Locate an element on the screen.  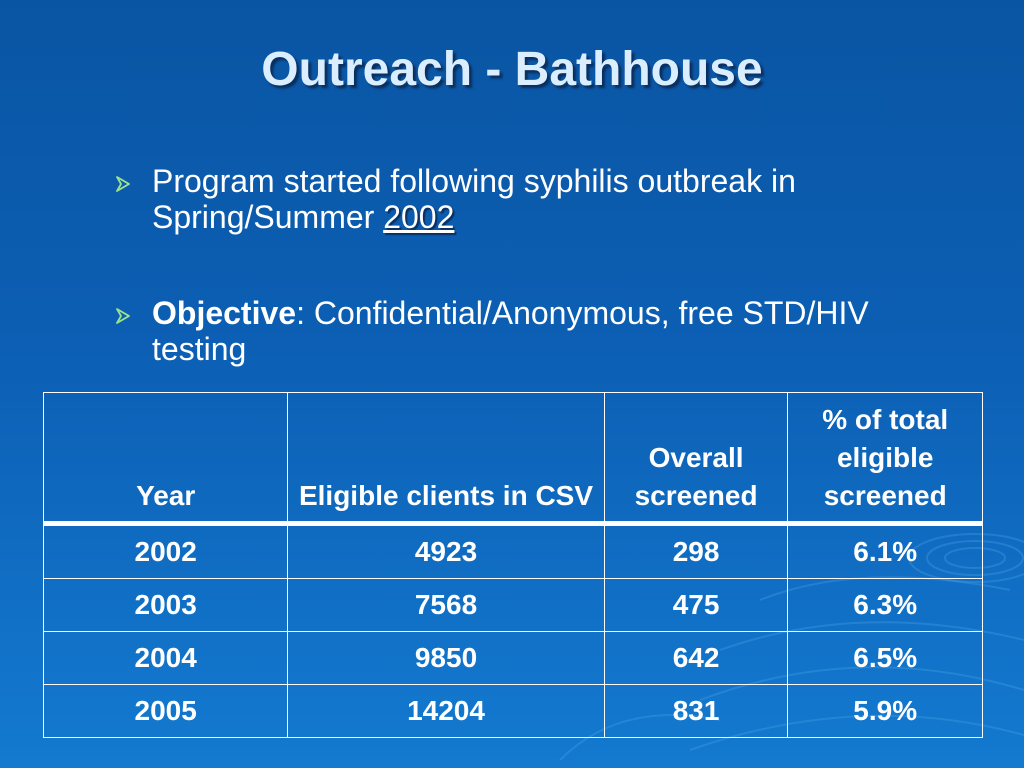
cell-year: 2002 is located at coordinates (165, 551).